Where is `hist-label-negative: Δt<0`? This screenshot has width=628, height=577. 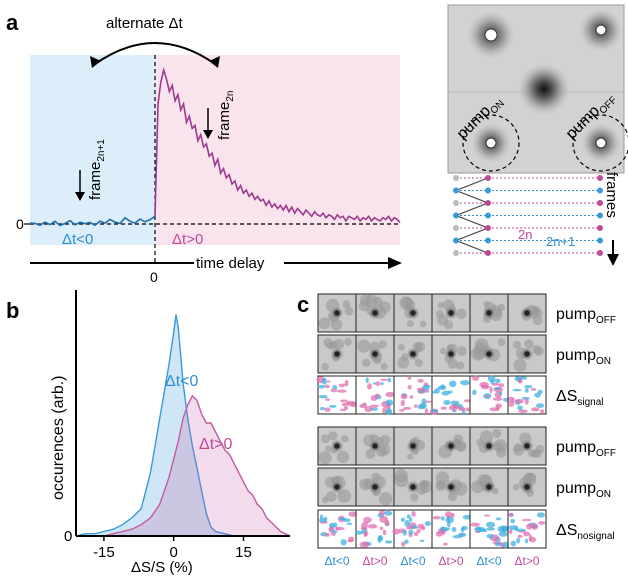
hist-label-negative: Δt<0 is located at coordinates (181, 381).